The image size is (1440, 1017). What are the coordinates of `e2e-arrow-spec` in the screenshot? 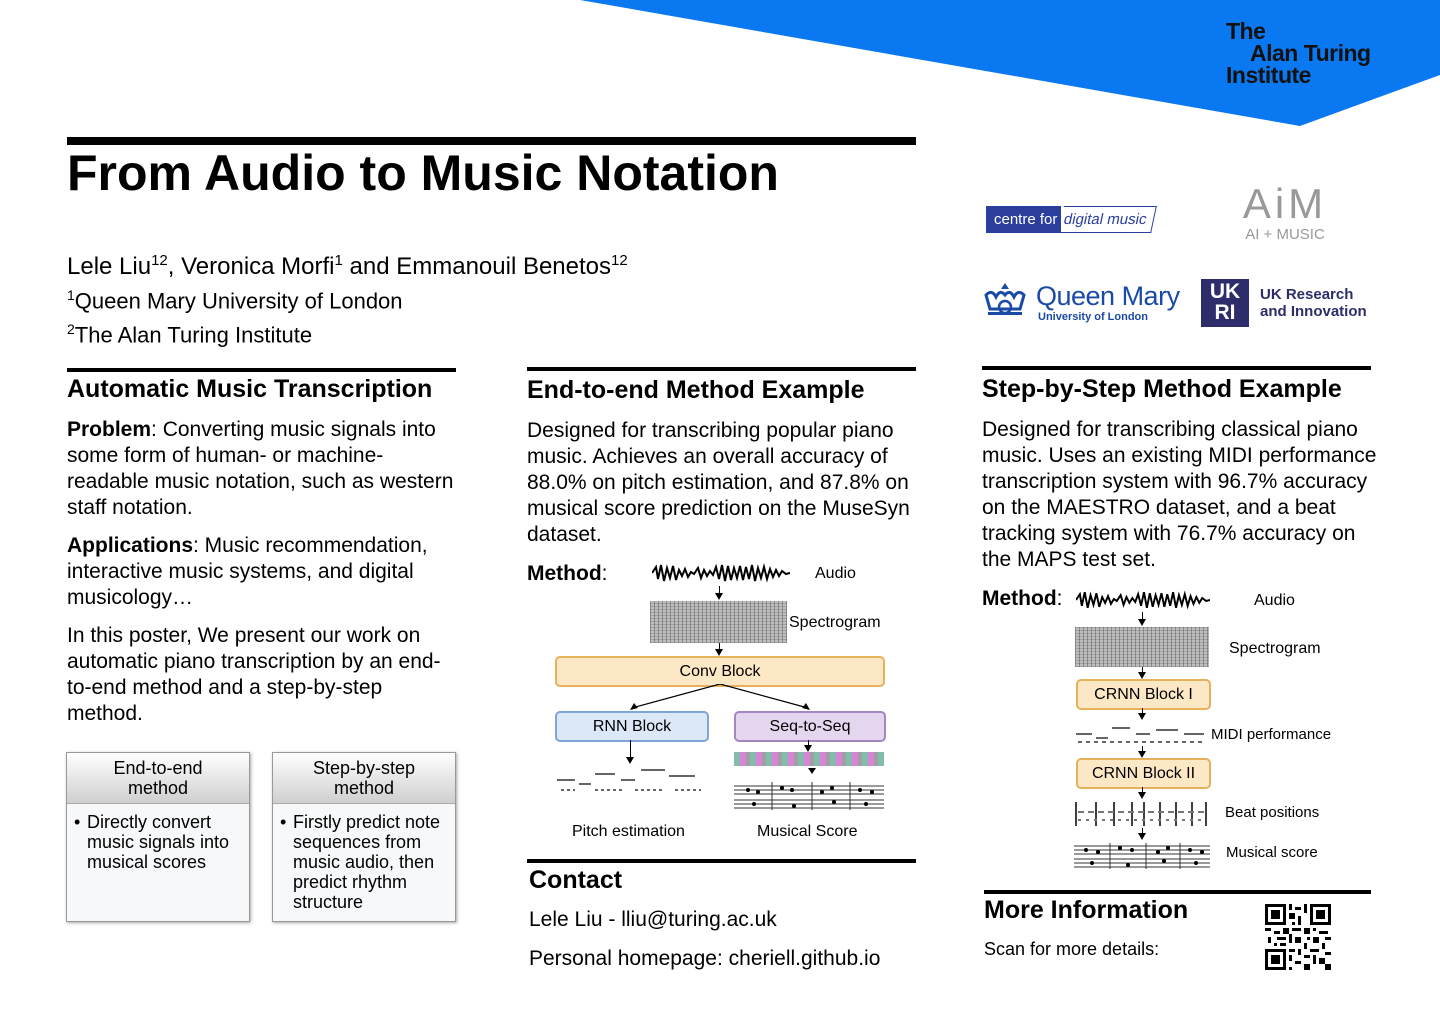 It's located at (719, 649).